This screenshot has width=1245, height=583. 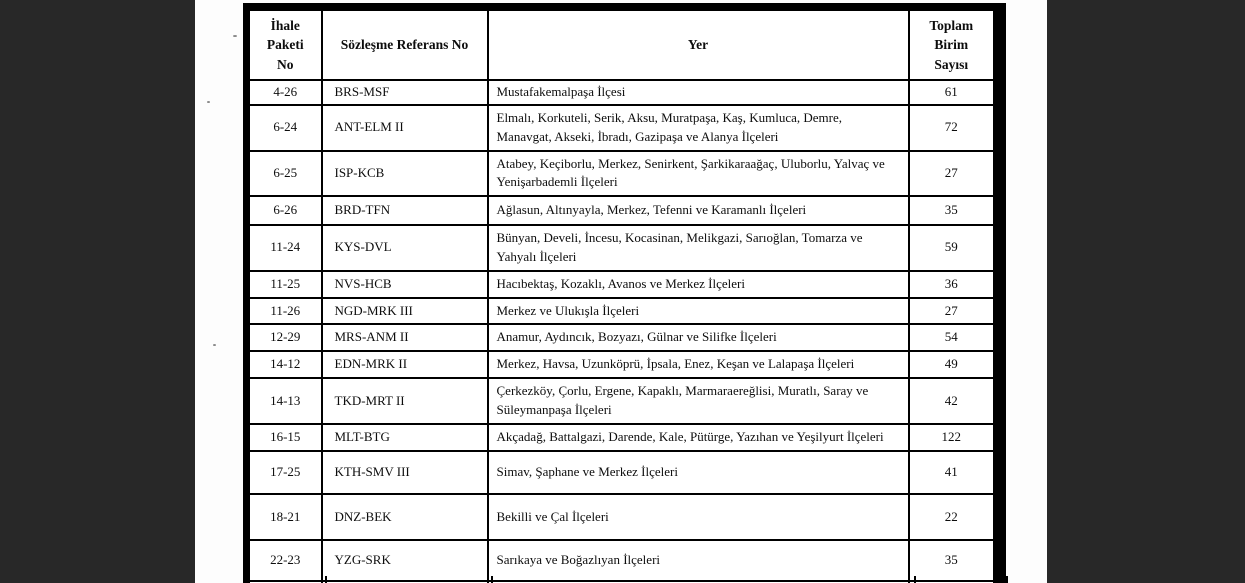 I want to click on package-no-cell: 18-21, so click(x=284, y=517).